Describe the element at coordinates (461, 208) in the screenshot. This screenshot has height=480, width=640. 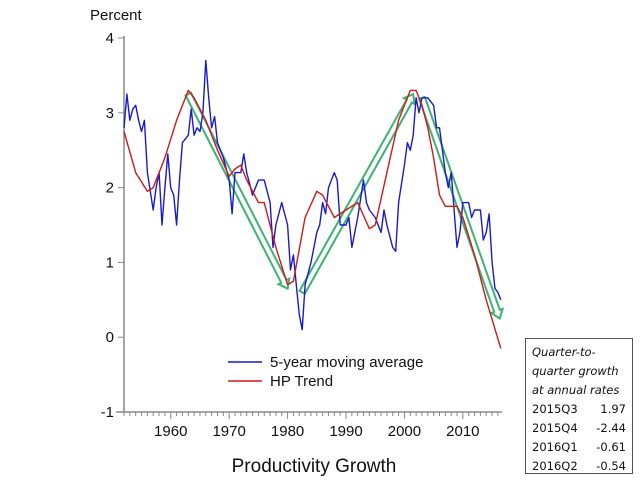
I see `trend-arrow` at that location.